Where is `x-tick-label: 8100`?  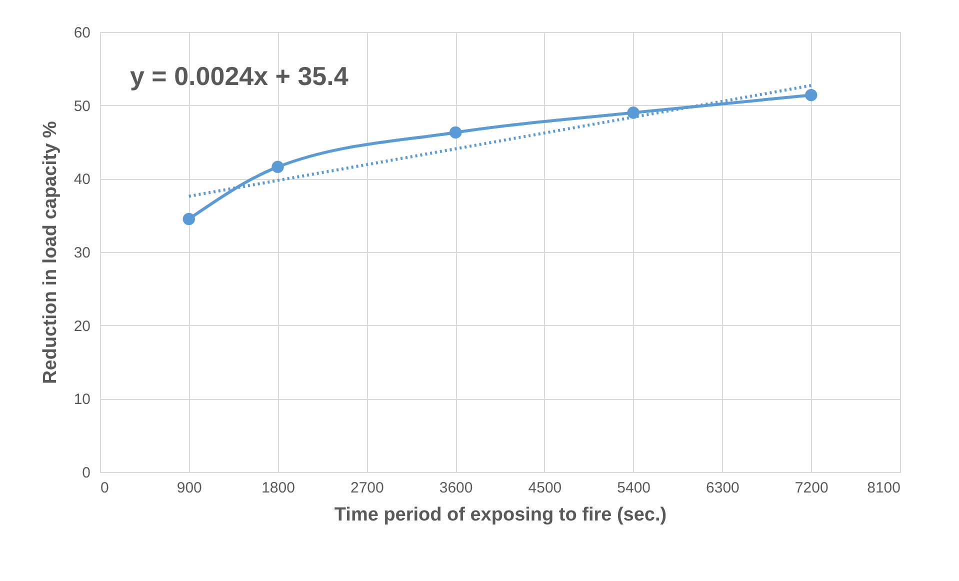
x-tick-label: 8100 is located at coordinates (883, 488).